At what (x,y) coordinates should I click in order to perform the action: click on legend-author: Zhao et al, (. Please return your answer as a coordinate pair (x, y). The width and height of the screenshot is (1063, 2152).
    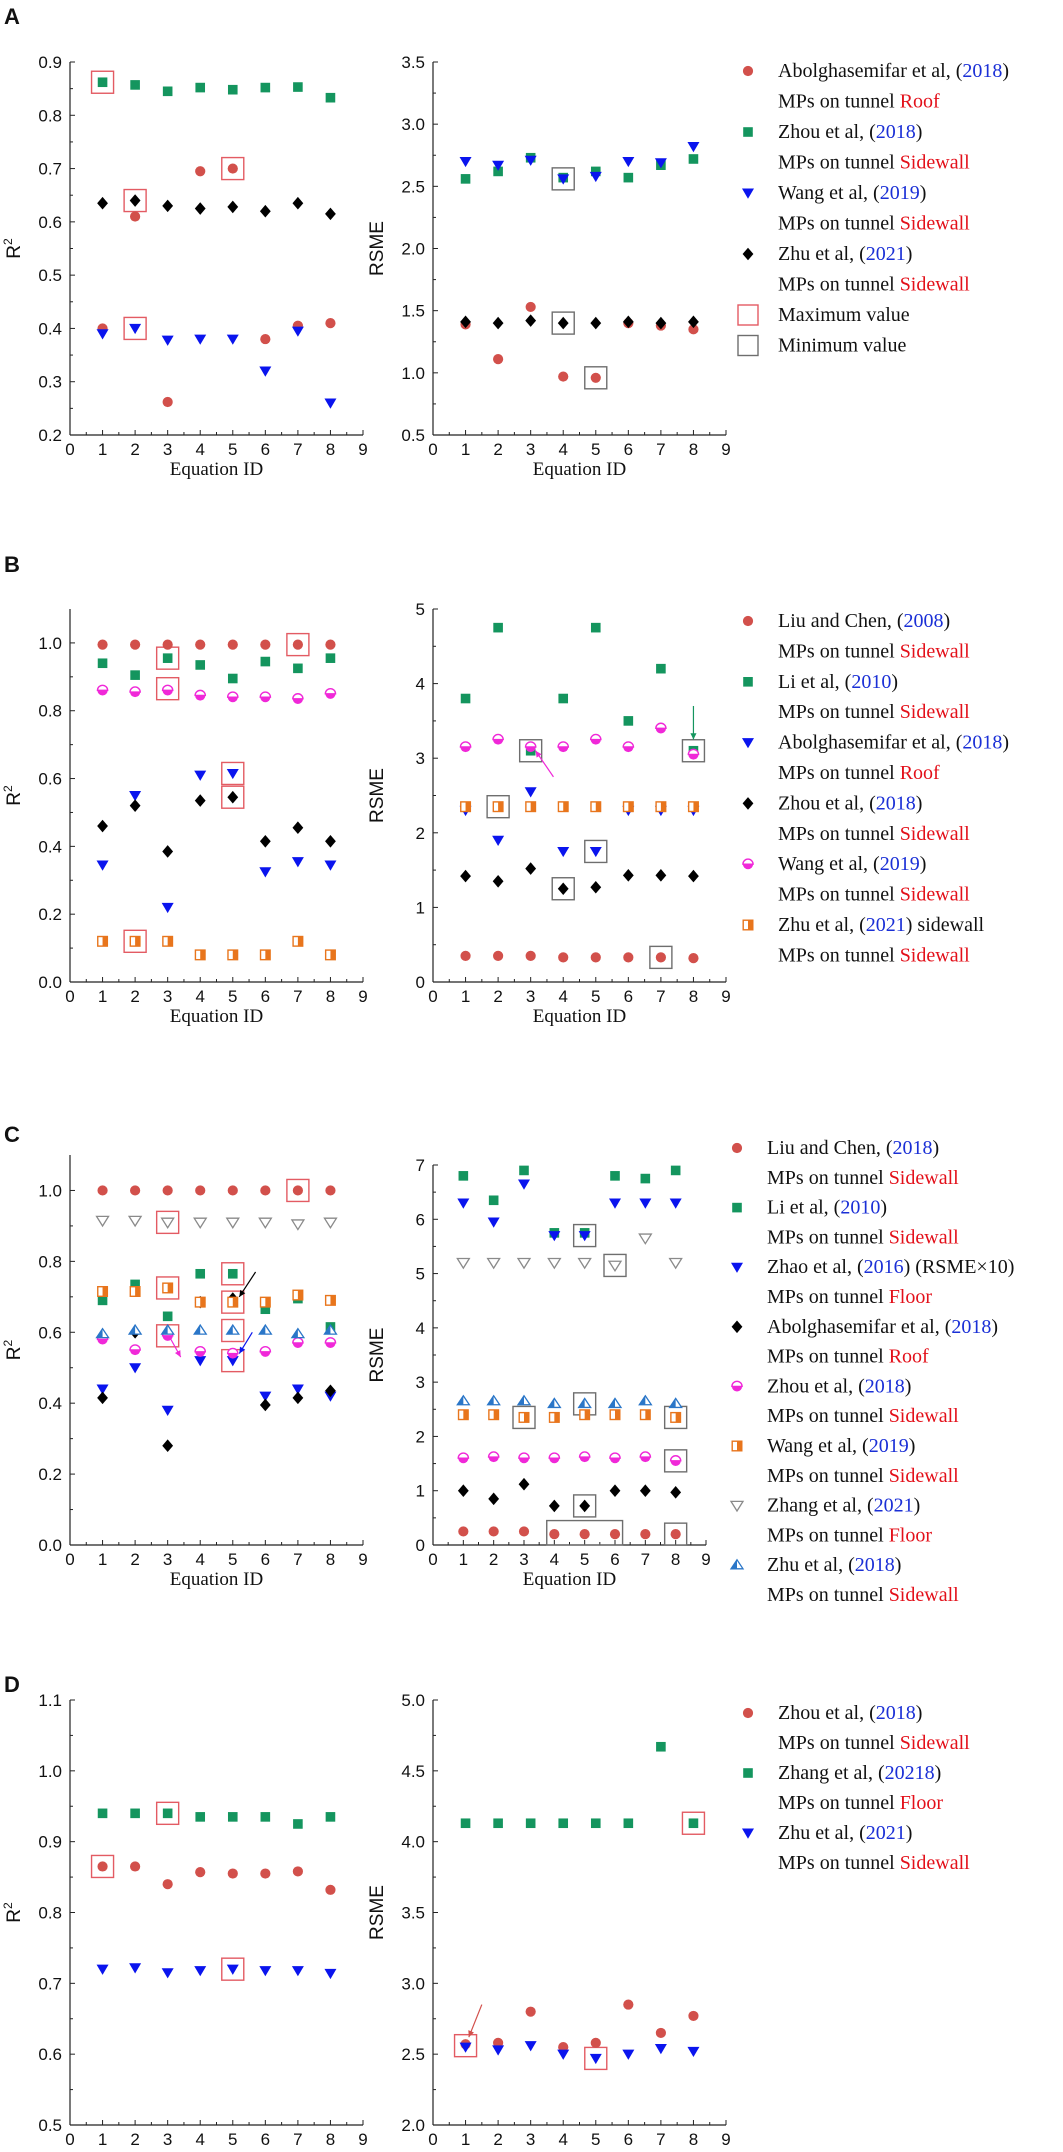
    Looking at the image, I should click on (815, 1267).